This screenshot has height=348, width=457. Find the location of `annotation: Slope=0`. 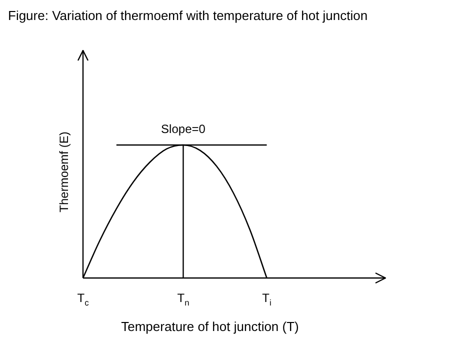

annotation: Slope=0 is located at coordinates (183, 129).